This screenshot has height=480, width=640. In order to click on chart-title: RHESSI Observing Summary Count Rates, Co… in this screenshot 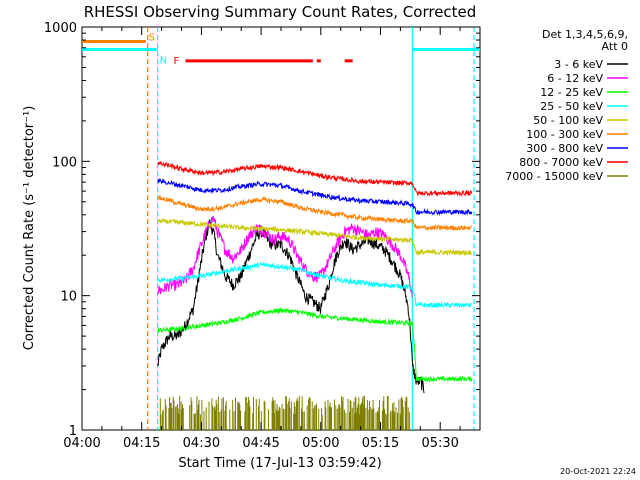, I will do `click(280, 12)`.